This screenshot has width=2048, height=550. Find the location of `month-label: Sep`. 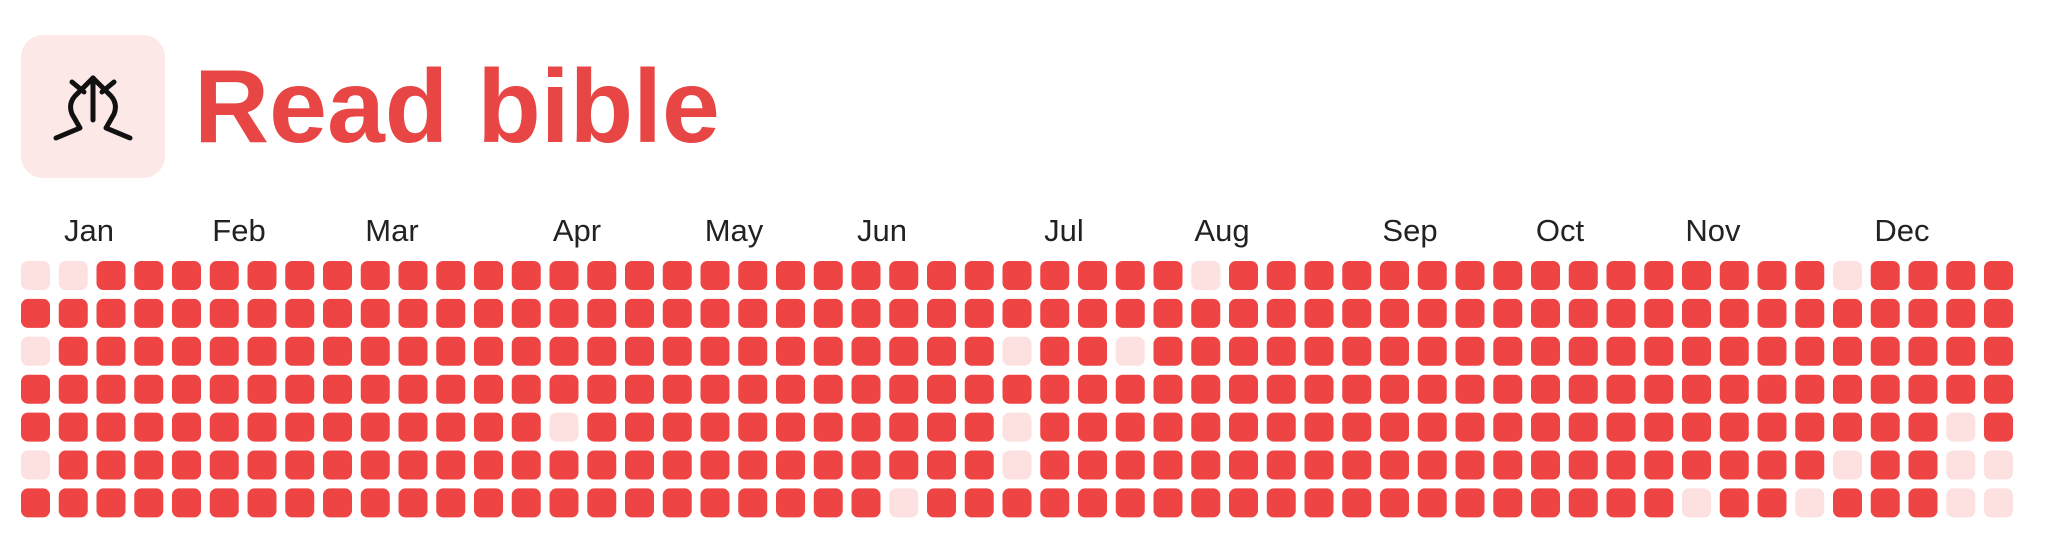

month-label: Sep is located at coordinates (1409, 230).